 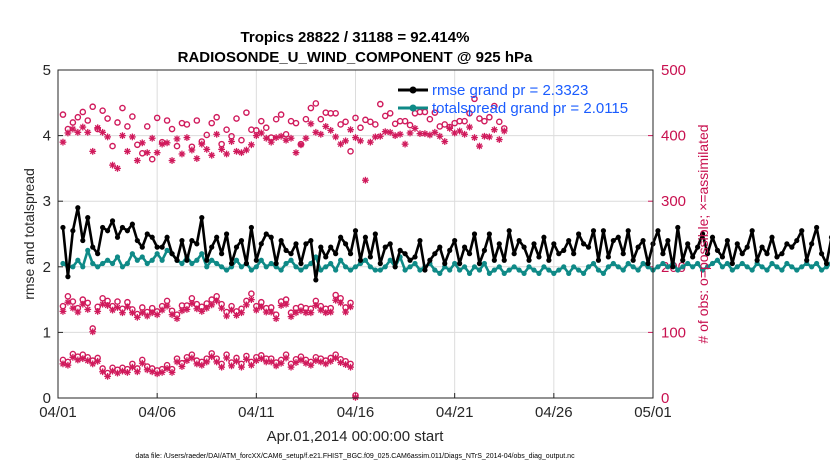 I want to click on y-tick-label-left: 2, so click(x=47, y=267).